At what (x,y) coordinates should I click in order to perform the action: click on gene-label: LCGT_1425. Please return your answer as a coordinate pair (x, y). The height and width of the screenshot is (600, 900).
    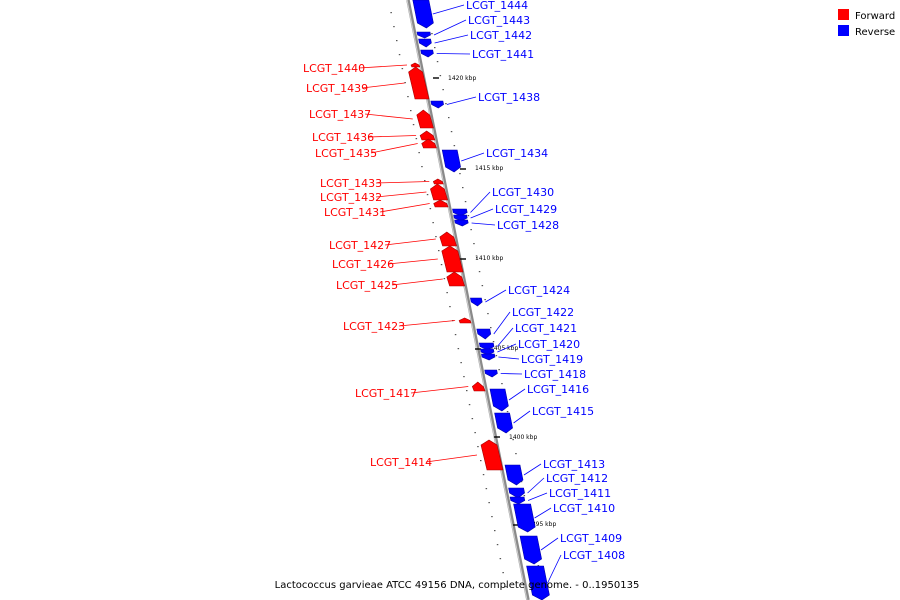
    Looking at the image, I should click on (367, 285).